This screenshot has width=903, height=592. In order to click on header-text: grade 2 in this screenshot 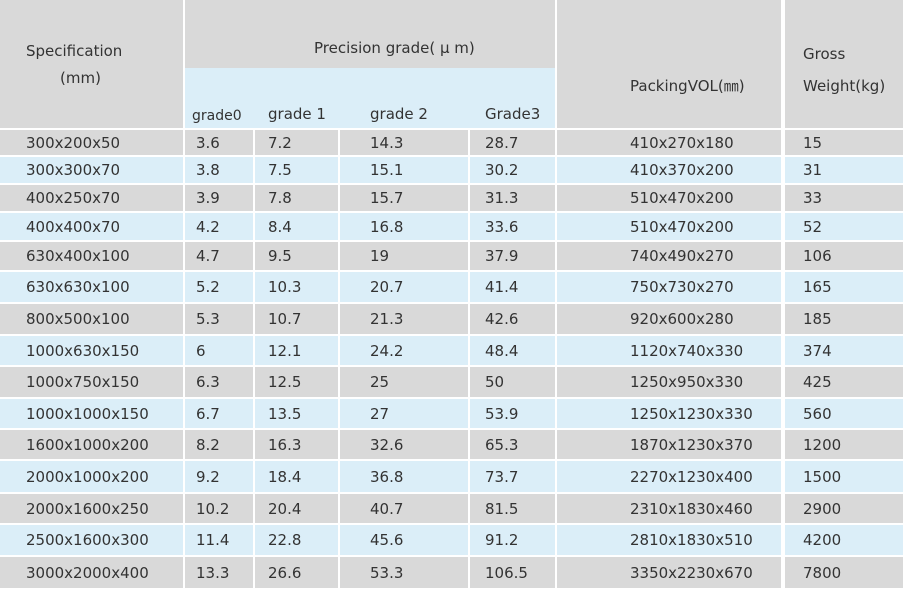, I will do `click(399, 114)`.